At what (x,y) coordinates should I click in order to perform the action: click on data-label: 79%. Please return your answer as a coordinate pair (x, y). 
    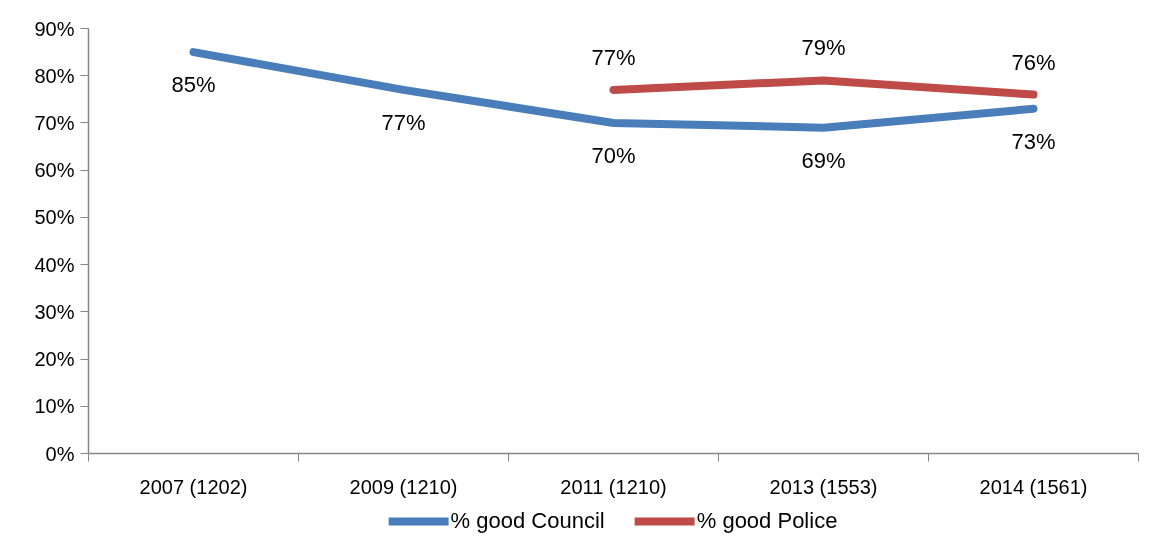
    Looking at the image, I should click on (823, 48).